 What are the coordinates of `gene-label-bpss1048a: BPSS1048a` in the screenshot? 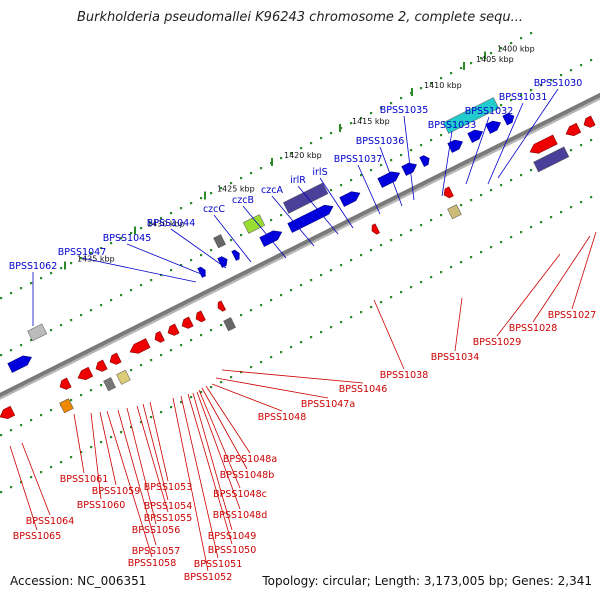 It's located at (241, 425).